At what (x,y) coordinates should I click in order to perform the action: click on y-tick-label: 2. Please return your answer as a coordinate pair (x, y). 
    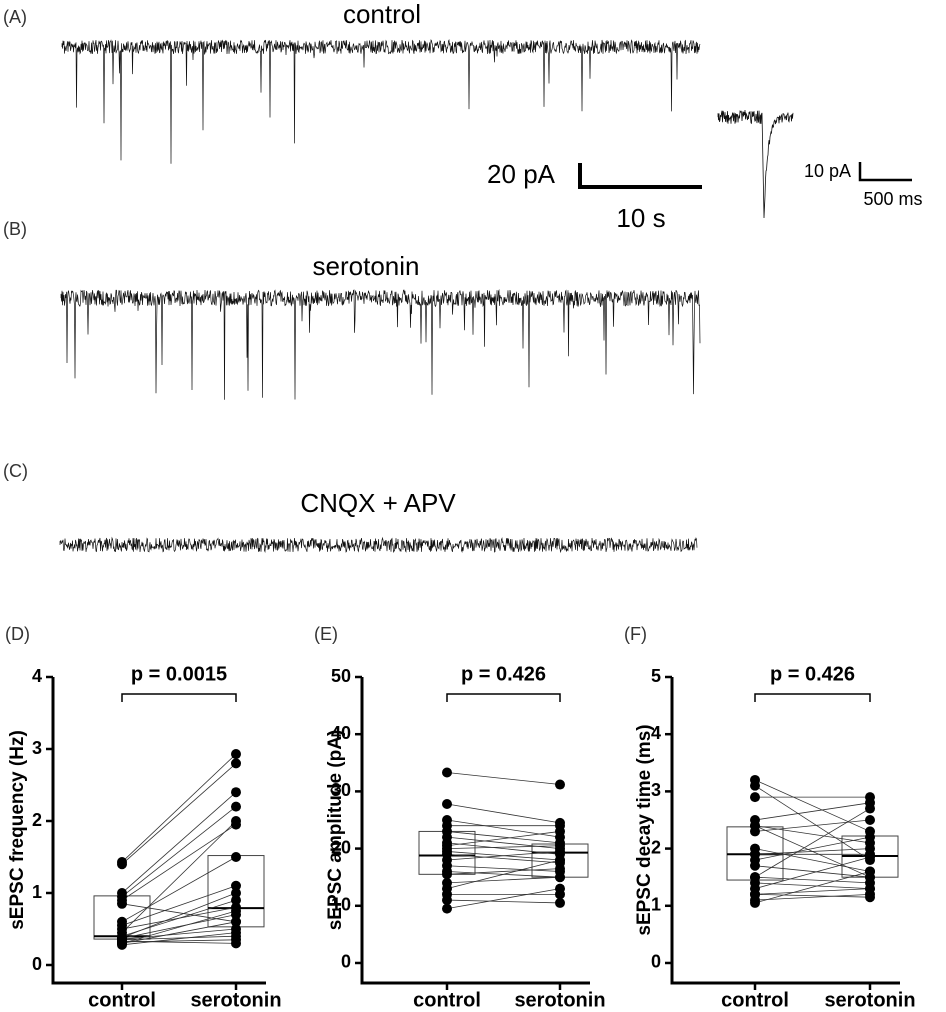
    Looking at the image, I should click on (37, 820).